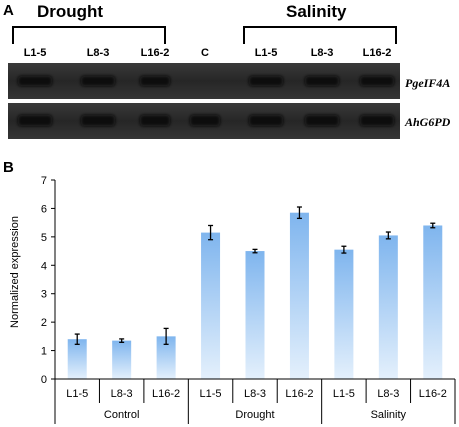 Image resolution: width=459 pixels, height=427 pixels. Describe the element at coordinates (204, 81) in the screenshot. I see `gel-strip-pgeif4a` at that location.